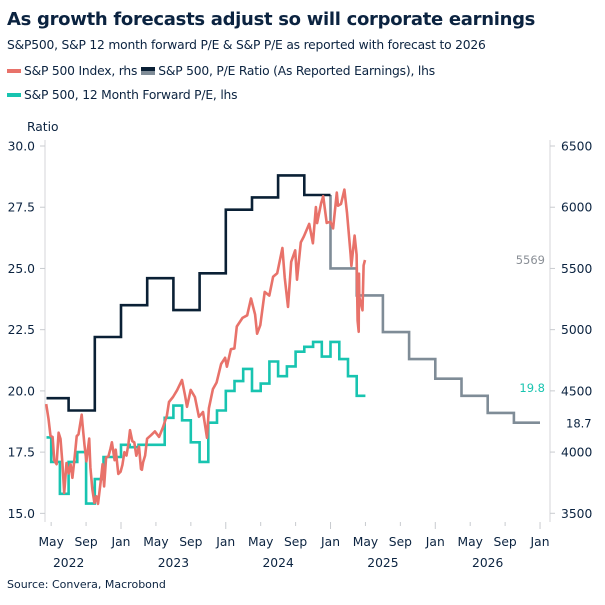  I want to click on legend-swatch-pe-reported, so click(148, 71).